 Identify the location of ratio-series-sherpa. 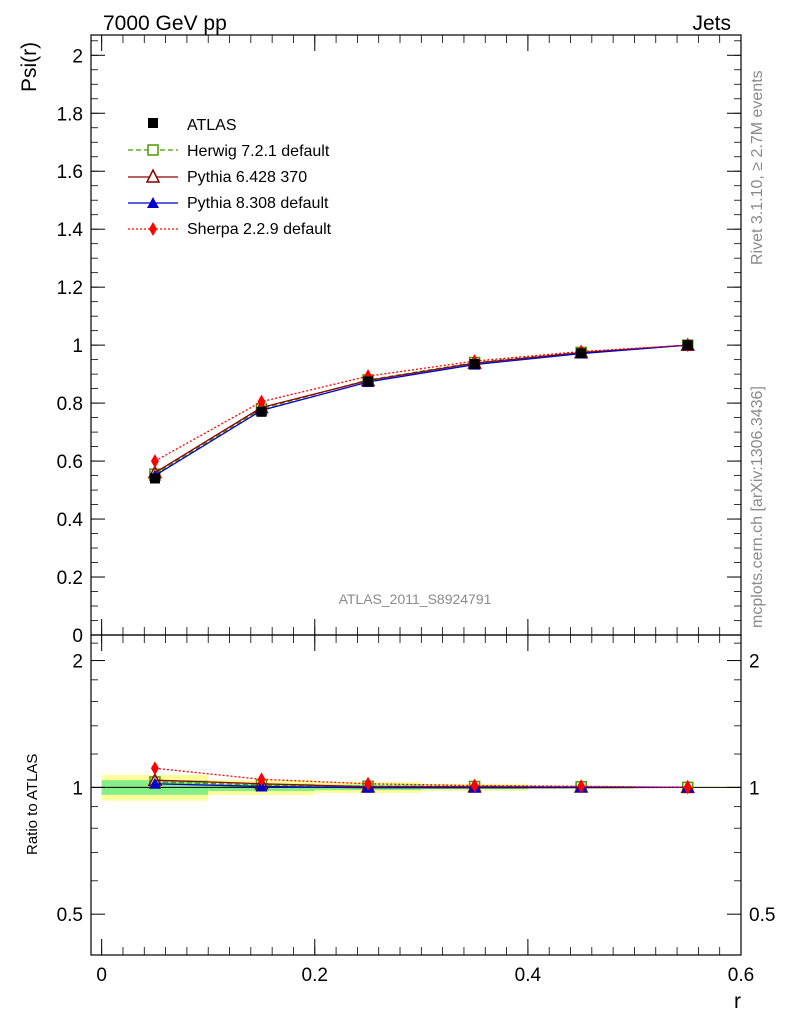
(421, 778).